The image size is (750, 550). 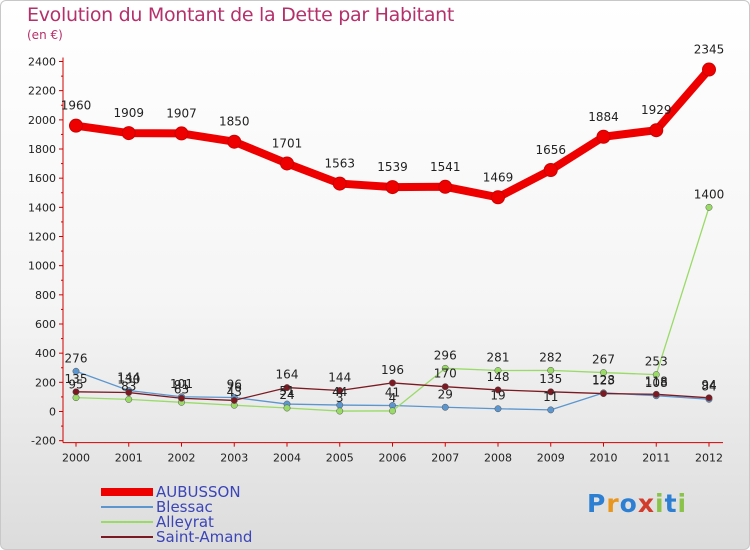 I want to click on data-label-saint-amand: 91, so click(x=181, y=385).